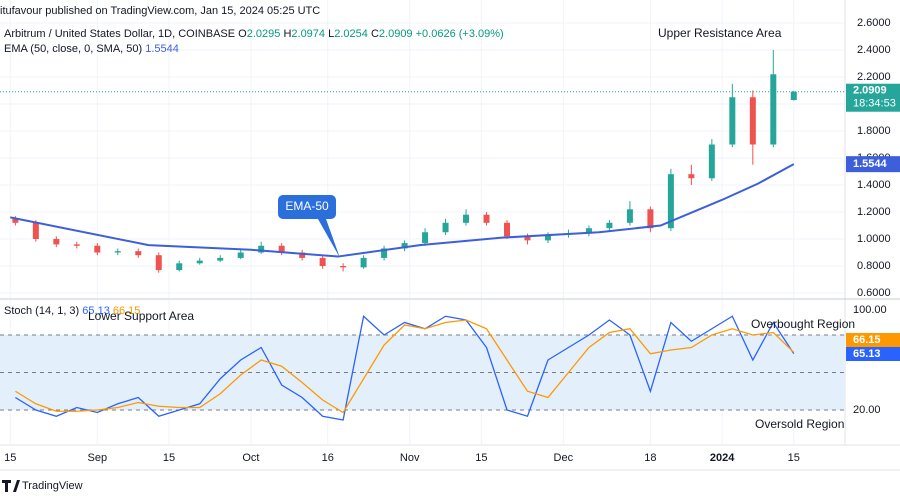 The image size is (900, 500). What do you see at coordinates (867, 340) in the screenshot?
I see `stoch-value-label: 66.15` at bounding box center [867, 340].